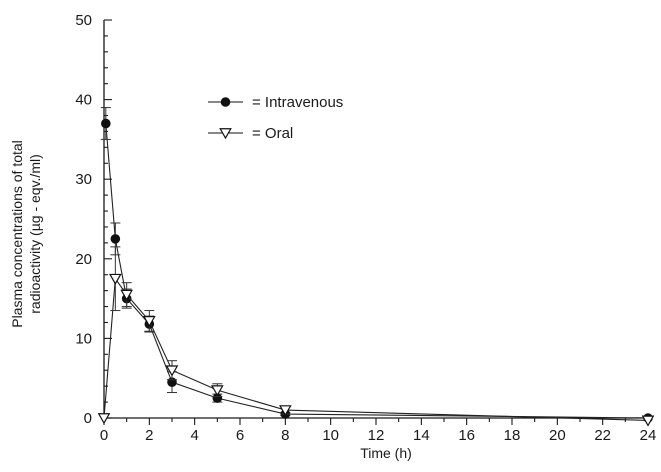 This screenshot has height=472, width=661. I want to click on y-tick-label: 10, so click(83, 338).